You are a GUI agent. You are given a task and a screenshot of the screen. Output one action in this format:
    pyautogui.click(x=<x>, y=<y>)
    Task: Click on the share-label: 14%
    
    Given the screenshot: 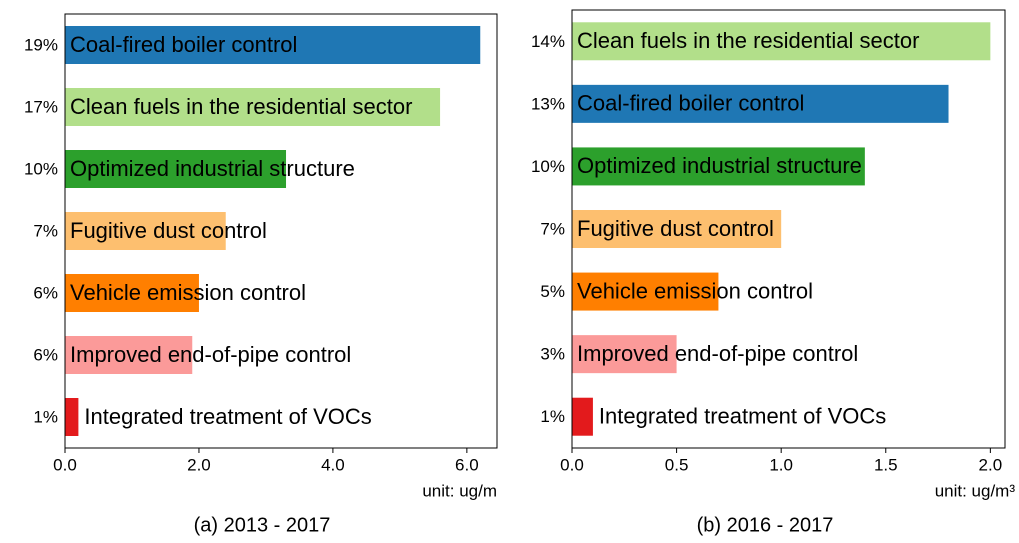 What is the action you would take?
    pyautogui.click(x=548, y=41)
    